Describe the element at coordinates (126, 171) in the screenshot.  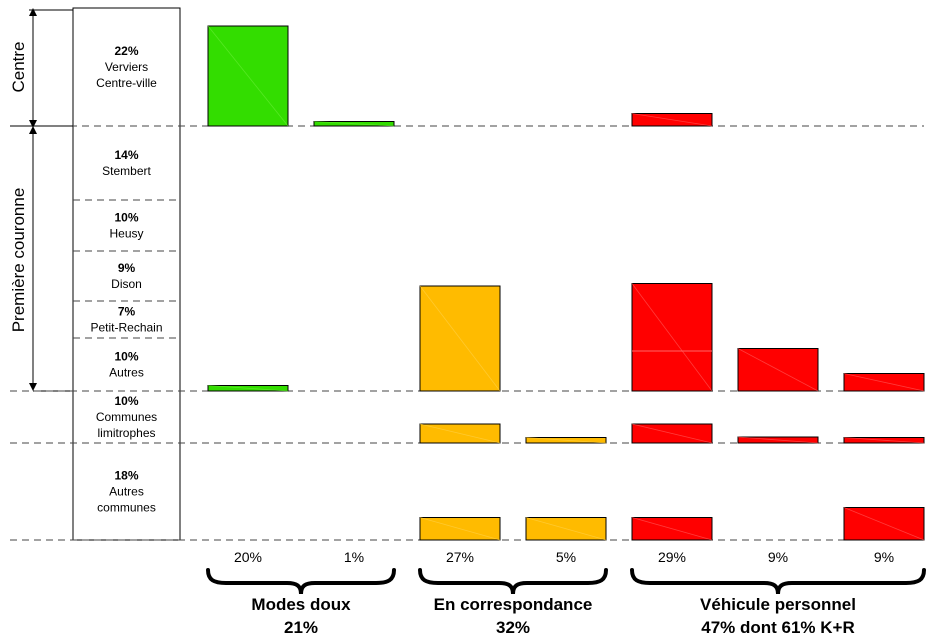
I see `zone-name-label: Stembert` at that location.